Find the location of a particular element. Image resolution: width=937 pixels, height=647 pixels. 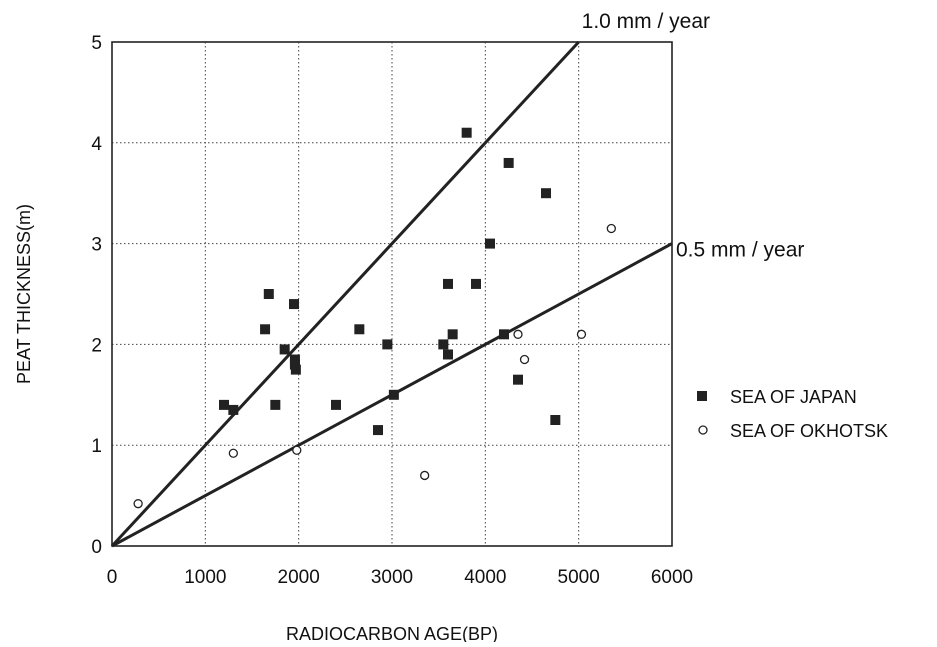

x-tick-label-3: 3000 is located at coordinates (392, 577).